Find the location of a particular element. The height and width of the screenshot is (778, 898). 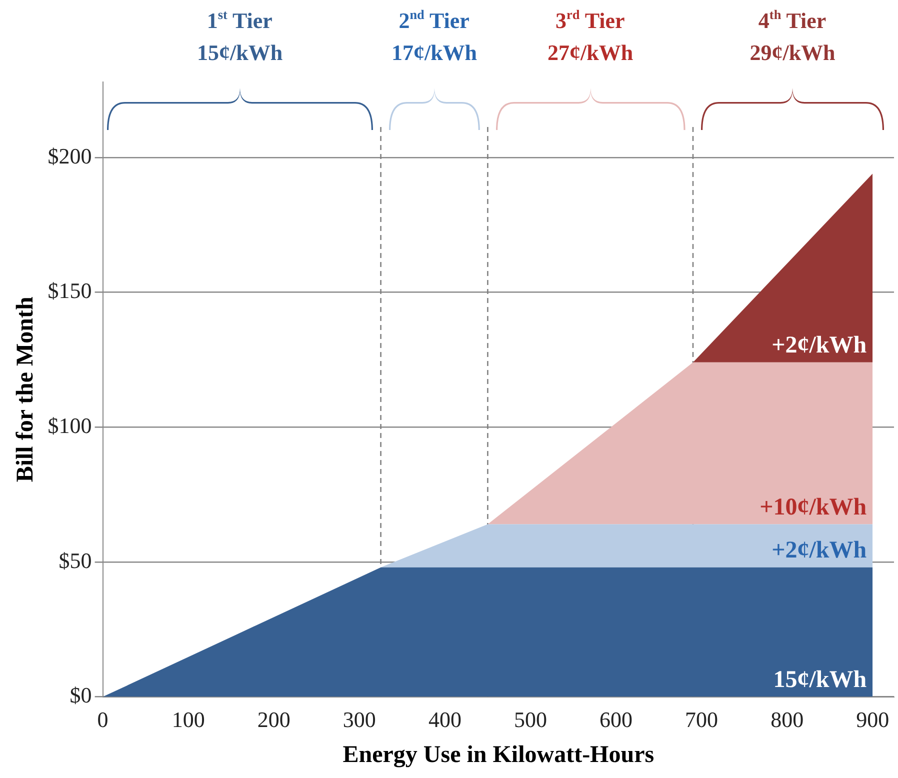

x-tick-label: 200 is located at coordinates (273, 719).